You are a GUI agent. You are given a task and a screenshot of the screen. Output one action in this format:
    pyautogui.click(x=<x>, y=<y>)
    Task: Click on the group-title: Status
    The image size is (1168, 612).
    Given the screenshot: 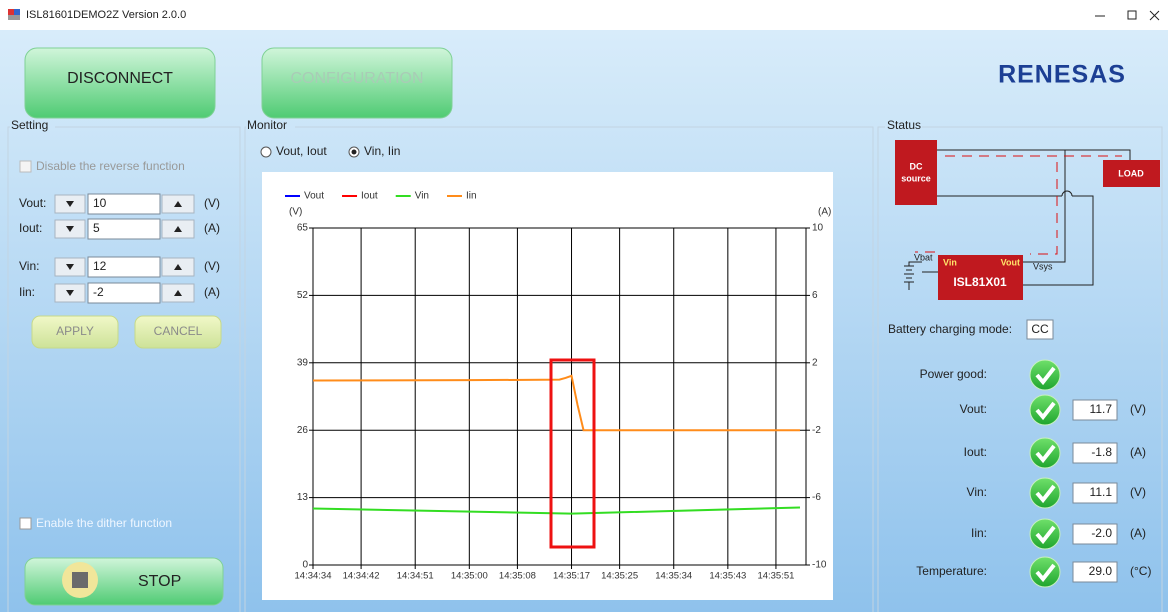 What is the action you would take?
    pyautogui.click(x=904, y=125)
    